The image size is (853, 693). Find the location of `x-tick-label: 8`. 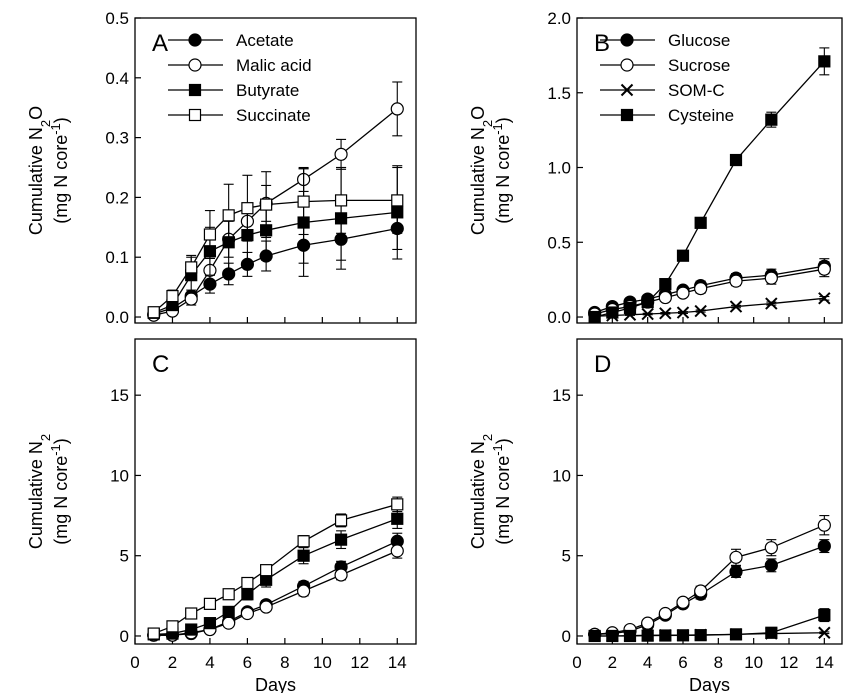

x-tick-label: 8 is located at coordinates (718, 662).